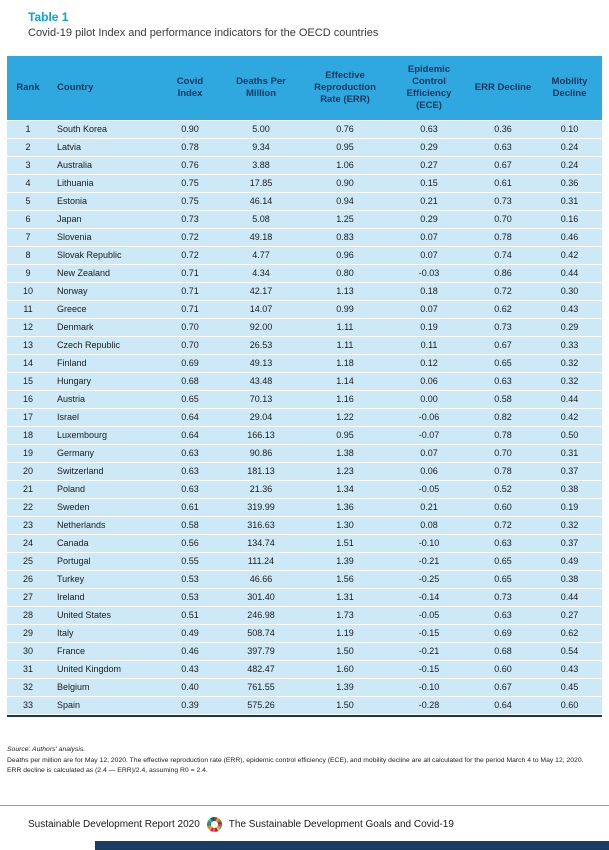 Image resolution: width=609 pixels, height=850 pixels. I want to click on value-cell: 0.18, so click(429, 291).